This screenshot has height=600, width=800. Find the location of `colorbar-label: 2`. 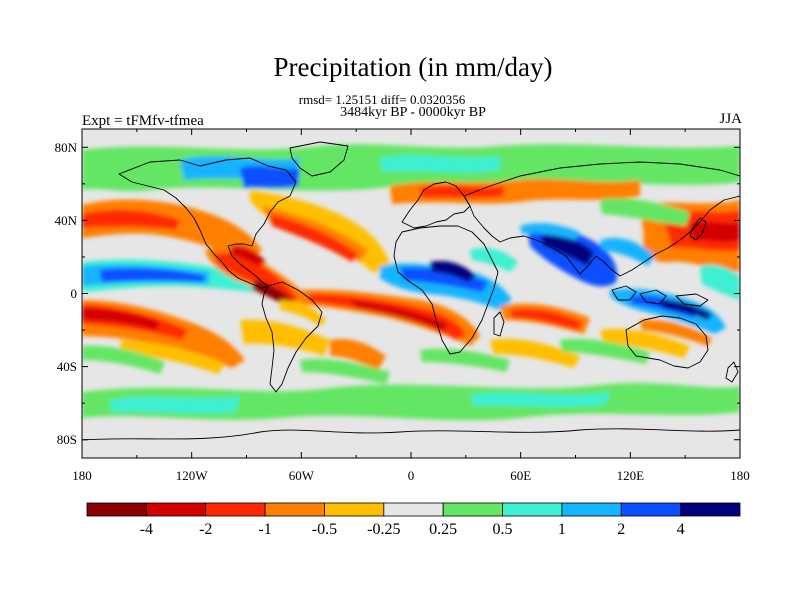

colorbar-label: 2 is located at coordinates (621, 529).